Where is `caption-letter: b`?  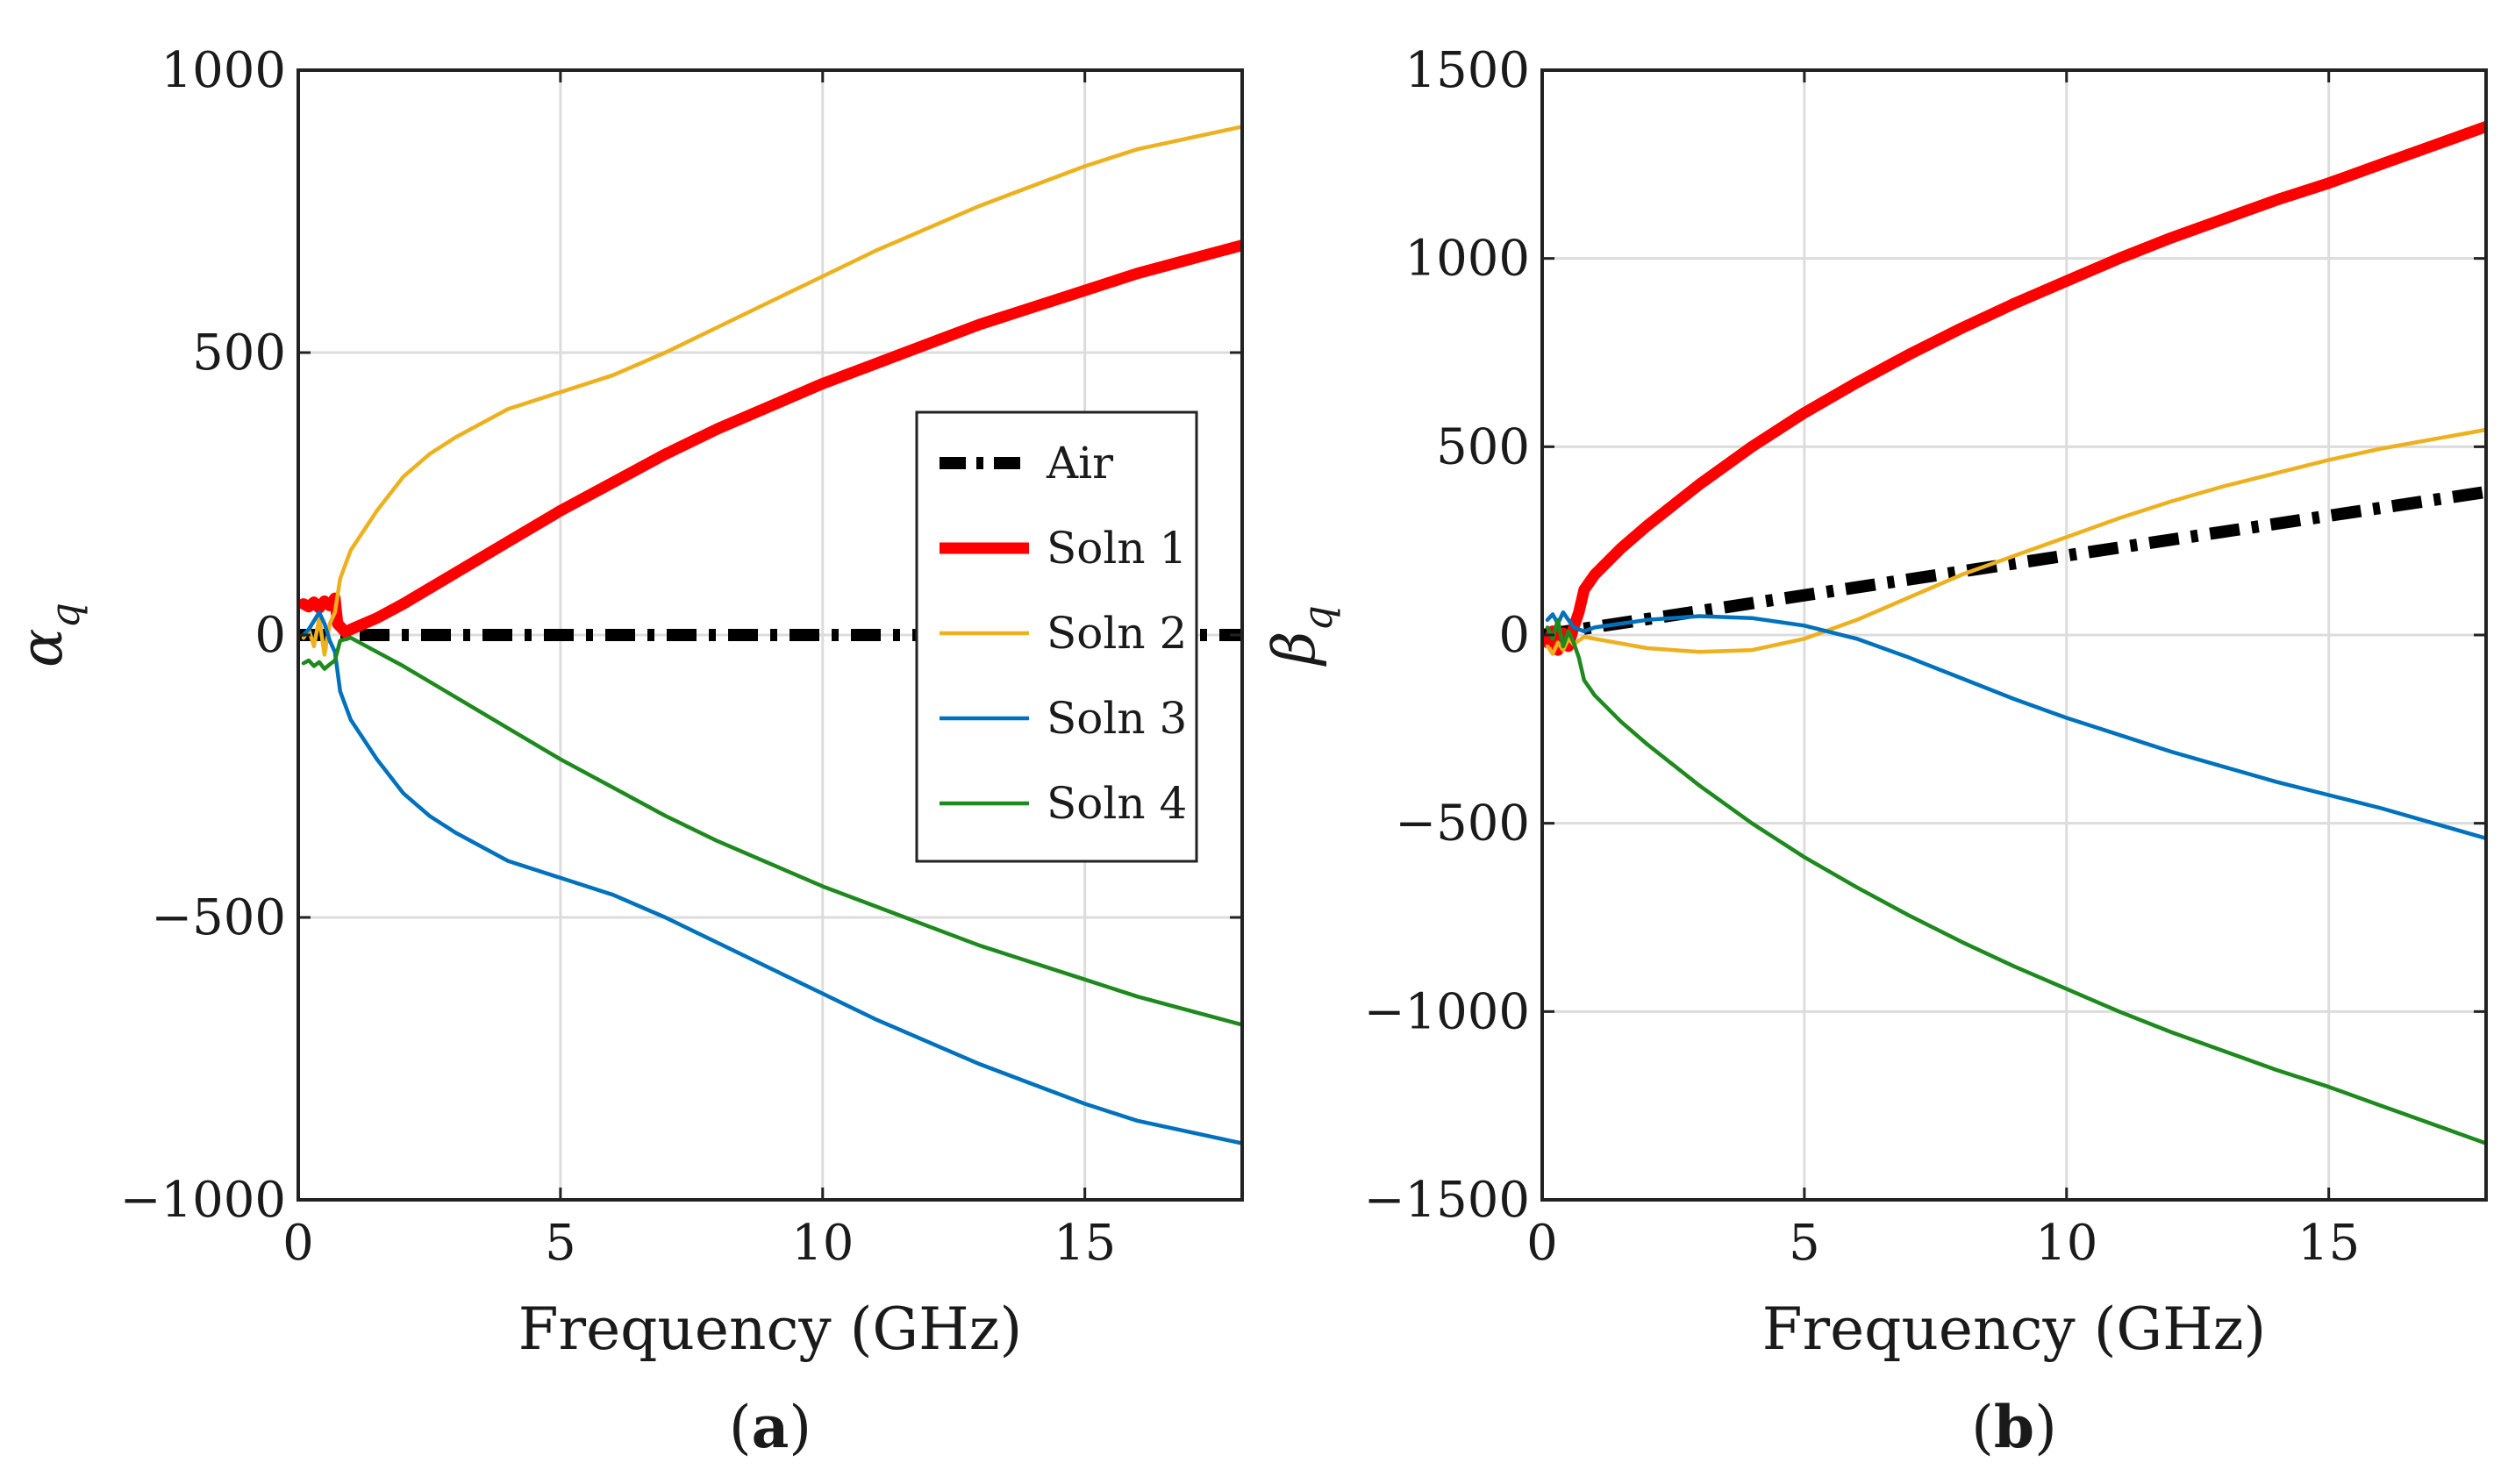 caption-letter: b is located at coordinates (2014, 1427).